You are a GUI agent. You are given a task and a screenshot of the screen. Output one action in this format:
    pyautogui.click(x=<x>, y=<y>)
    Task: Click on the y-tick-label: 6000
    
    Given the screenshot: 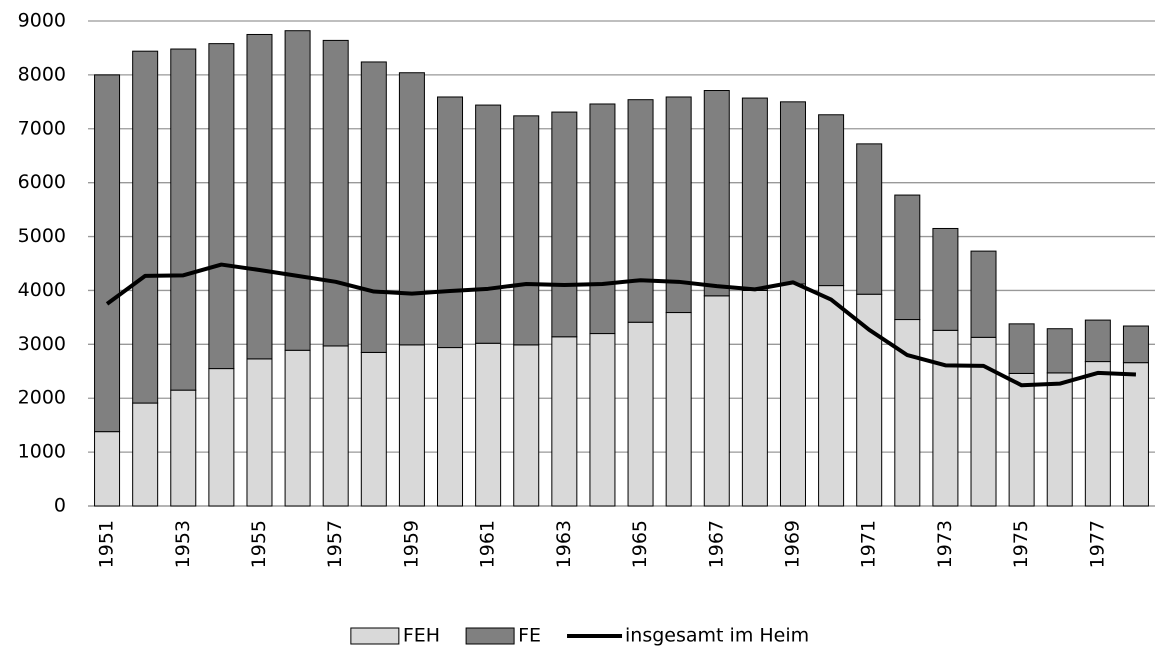 What is the action you would take?
    pyautogui.click(x=42, y=182)
    